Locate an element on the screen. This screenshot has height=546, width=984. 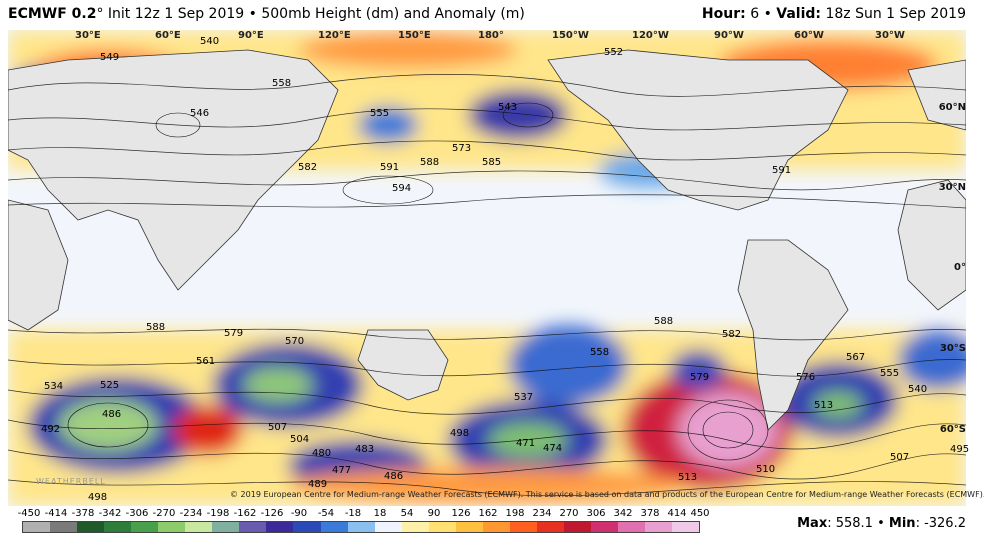
colorbar-tick: -378 is located at coordinates (83, 513).